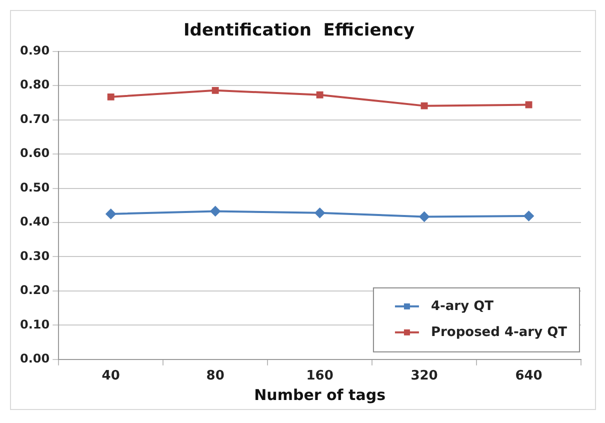  What do you see at coordinates (111, 376) in the screenshot?
I see `x-tick-label: 40` at bounding box center [111, 376].